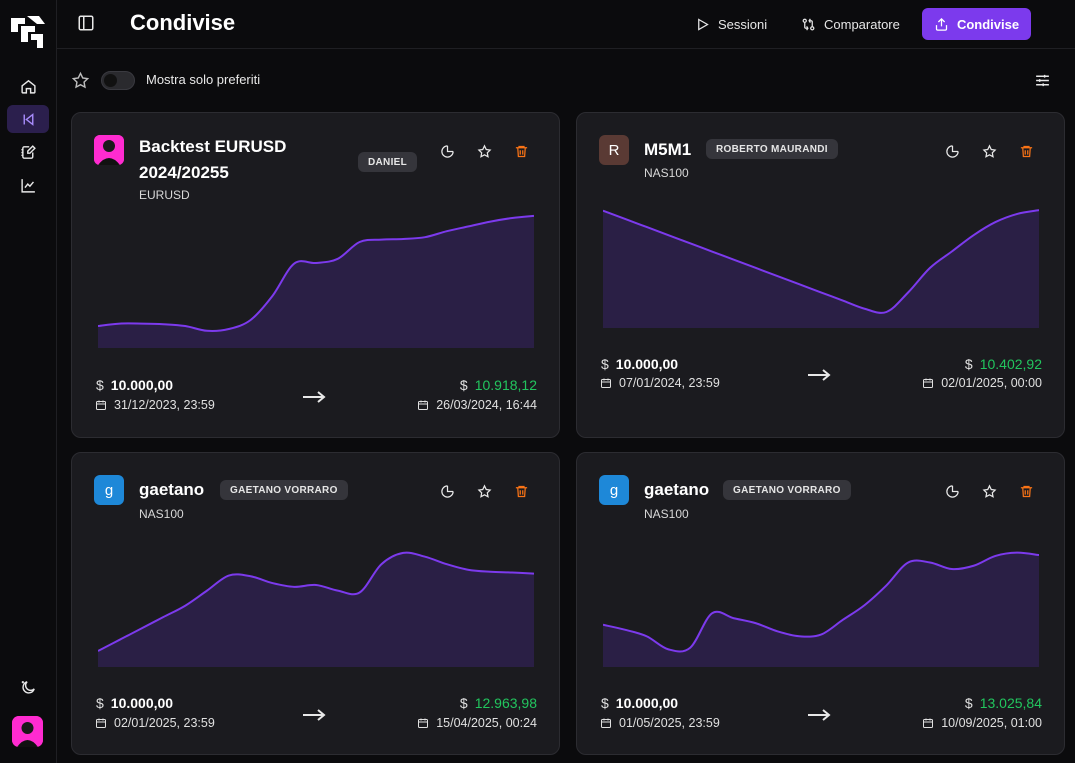  Describe the element at coordinates (991, 383) in the screenshot. I see `end-date-value: 02/01/2025, 00:00` at that location.